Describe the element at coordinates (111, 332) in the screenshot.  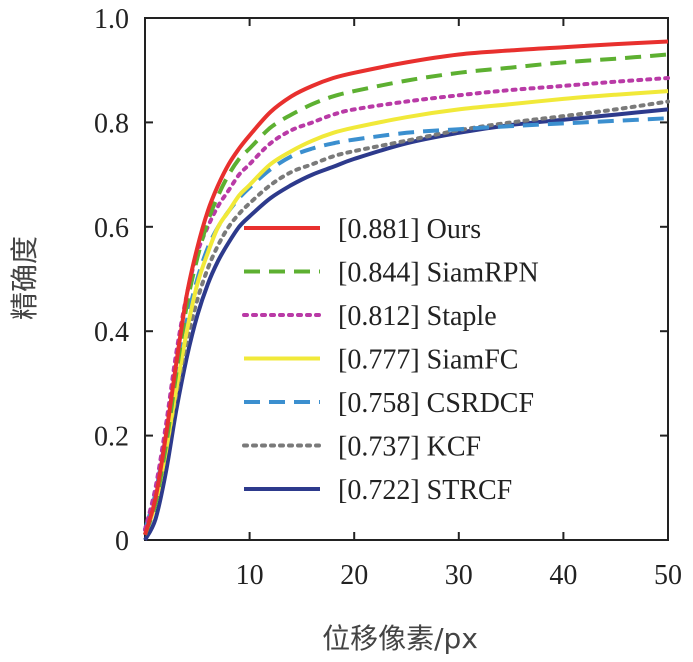
I see `y-tick-label: 0.4` at that location.